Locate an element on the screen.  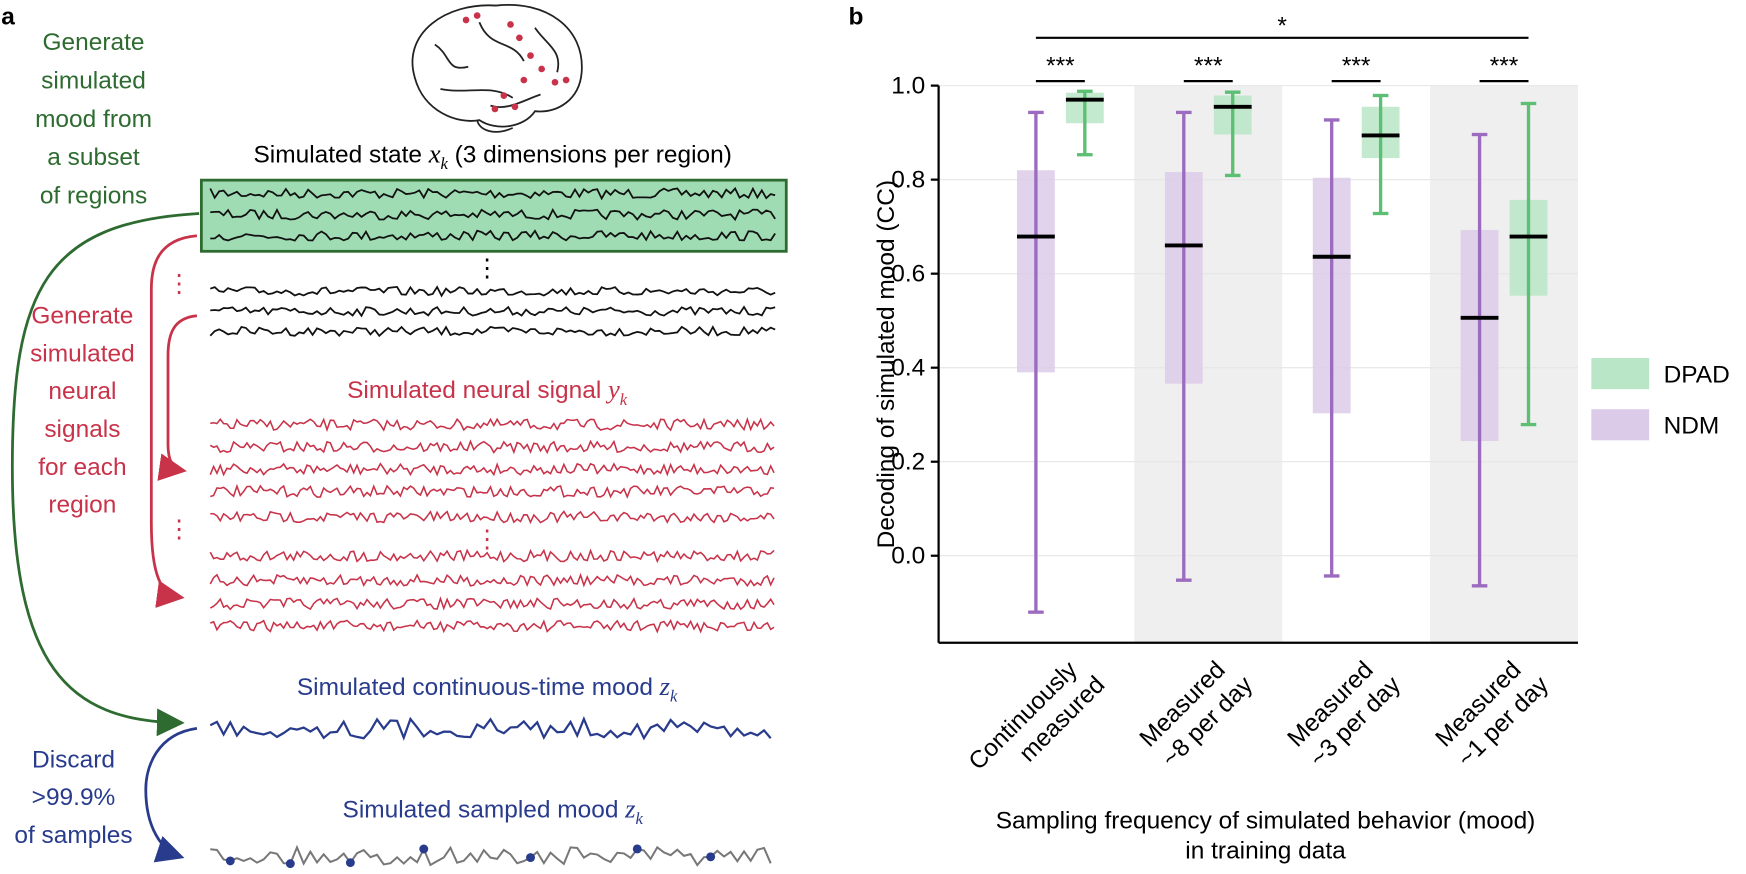
y-tick-label: 0.8 is located at coordinates (908, 179).